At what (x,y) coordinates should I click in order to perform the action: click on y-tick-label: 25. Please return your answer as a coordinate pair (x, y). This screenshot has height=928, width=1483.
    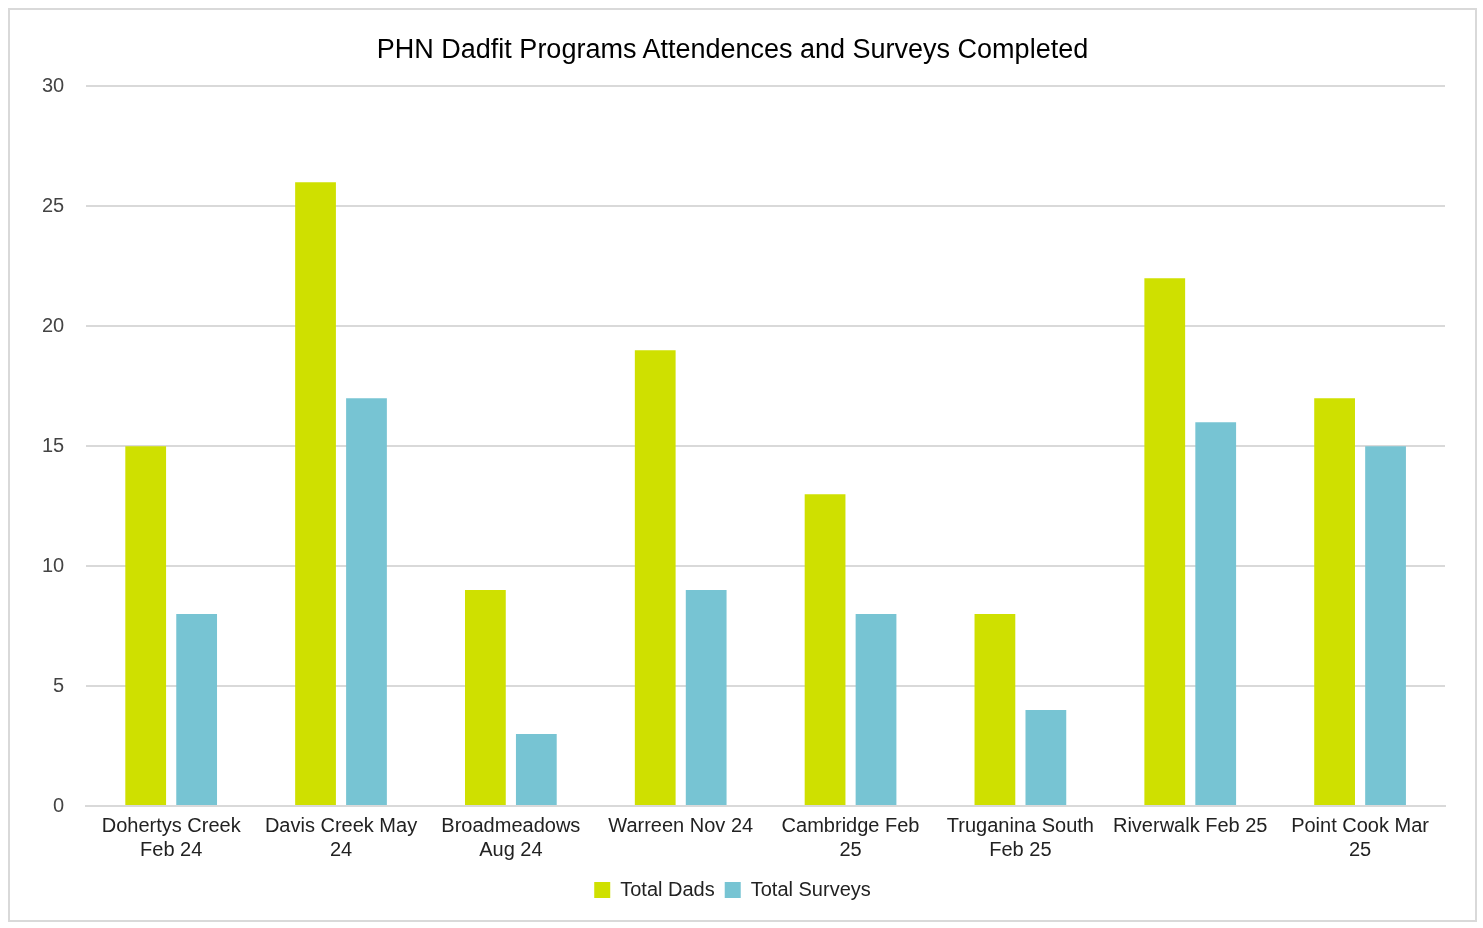
    Looking at the image, I should click on (53, 204).